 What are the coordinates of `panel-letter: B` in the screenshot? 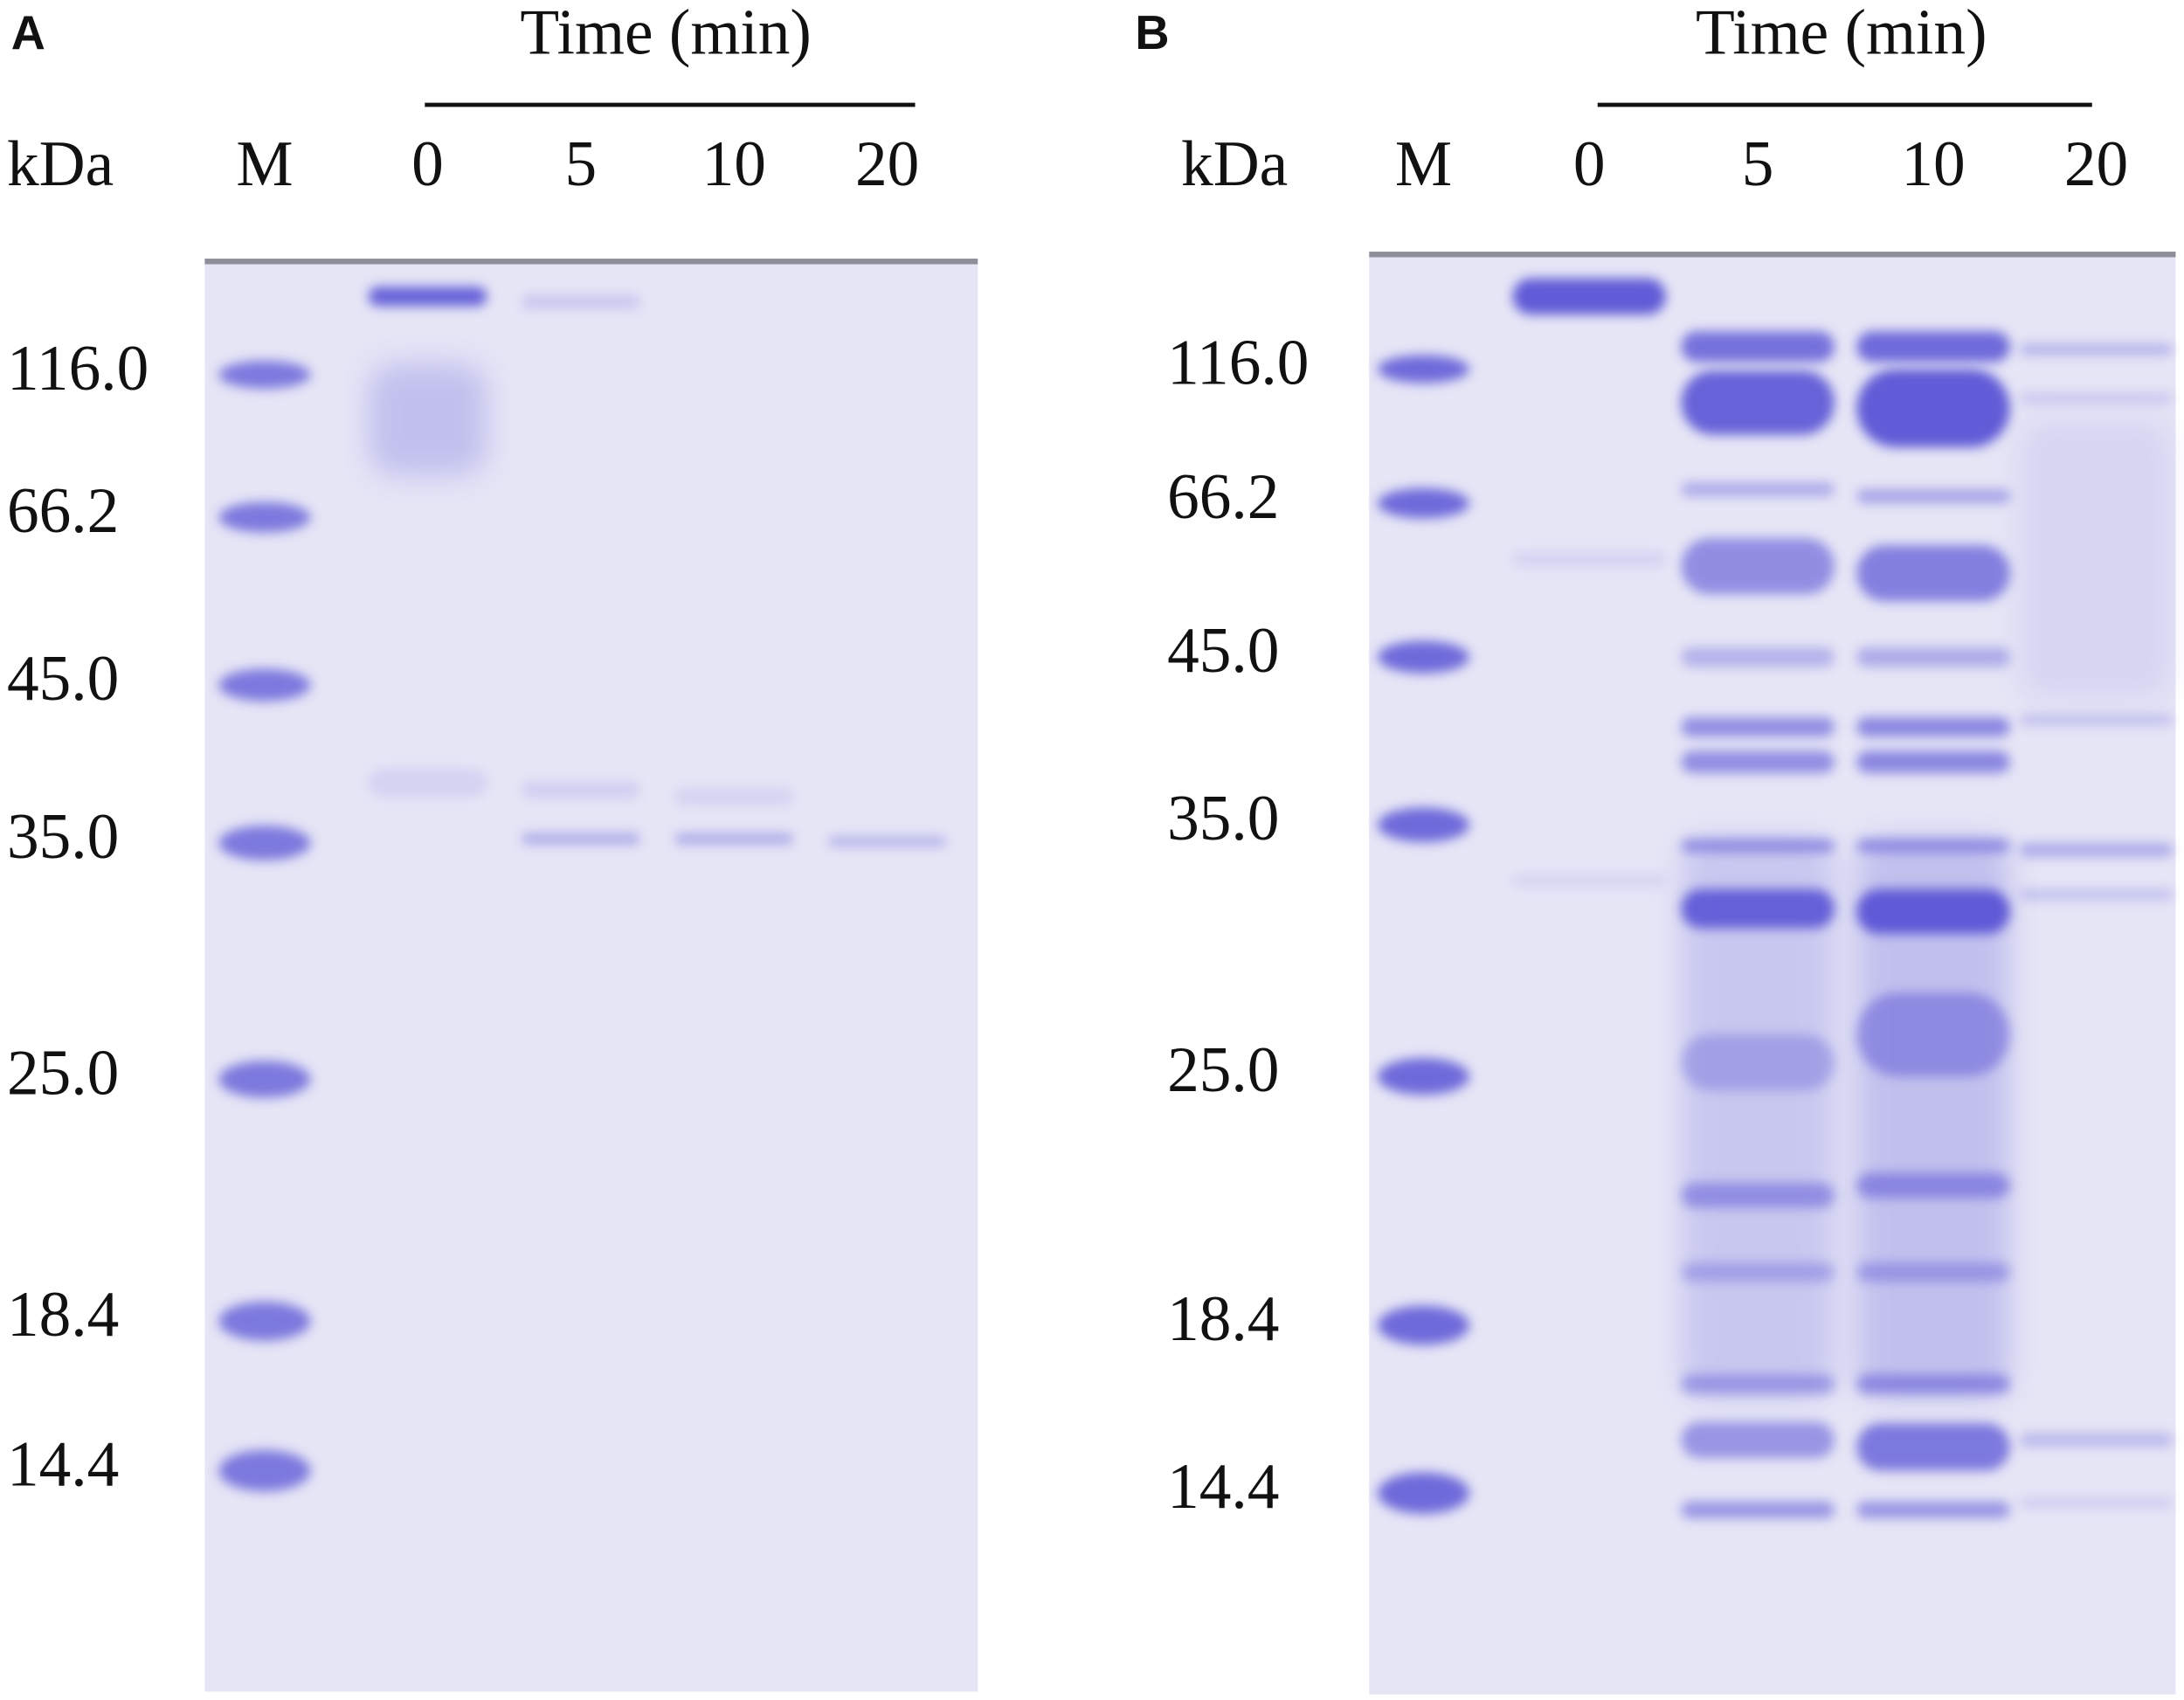 It's located at (1152, 32).